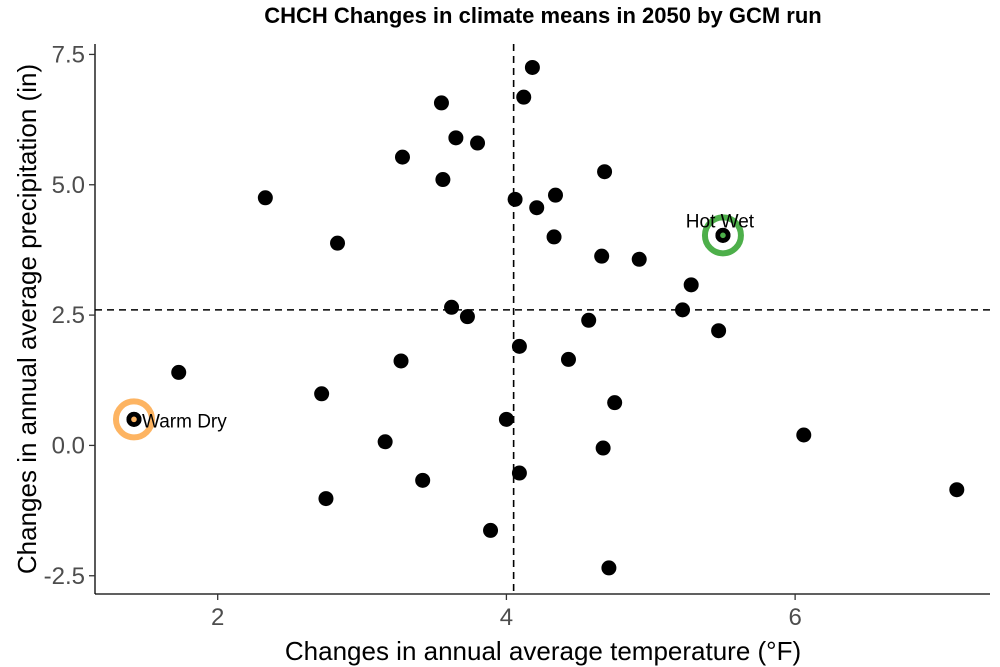 Image resolution: width=1000 pixels, height=667 pixels. I want to click on x-axis-ticks: 2 4 6, so click(506, 612).